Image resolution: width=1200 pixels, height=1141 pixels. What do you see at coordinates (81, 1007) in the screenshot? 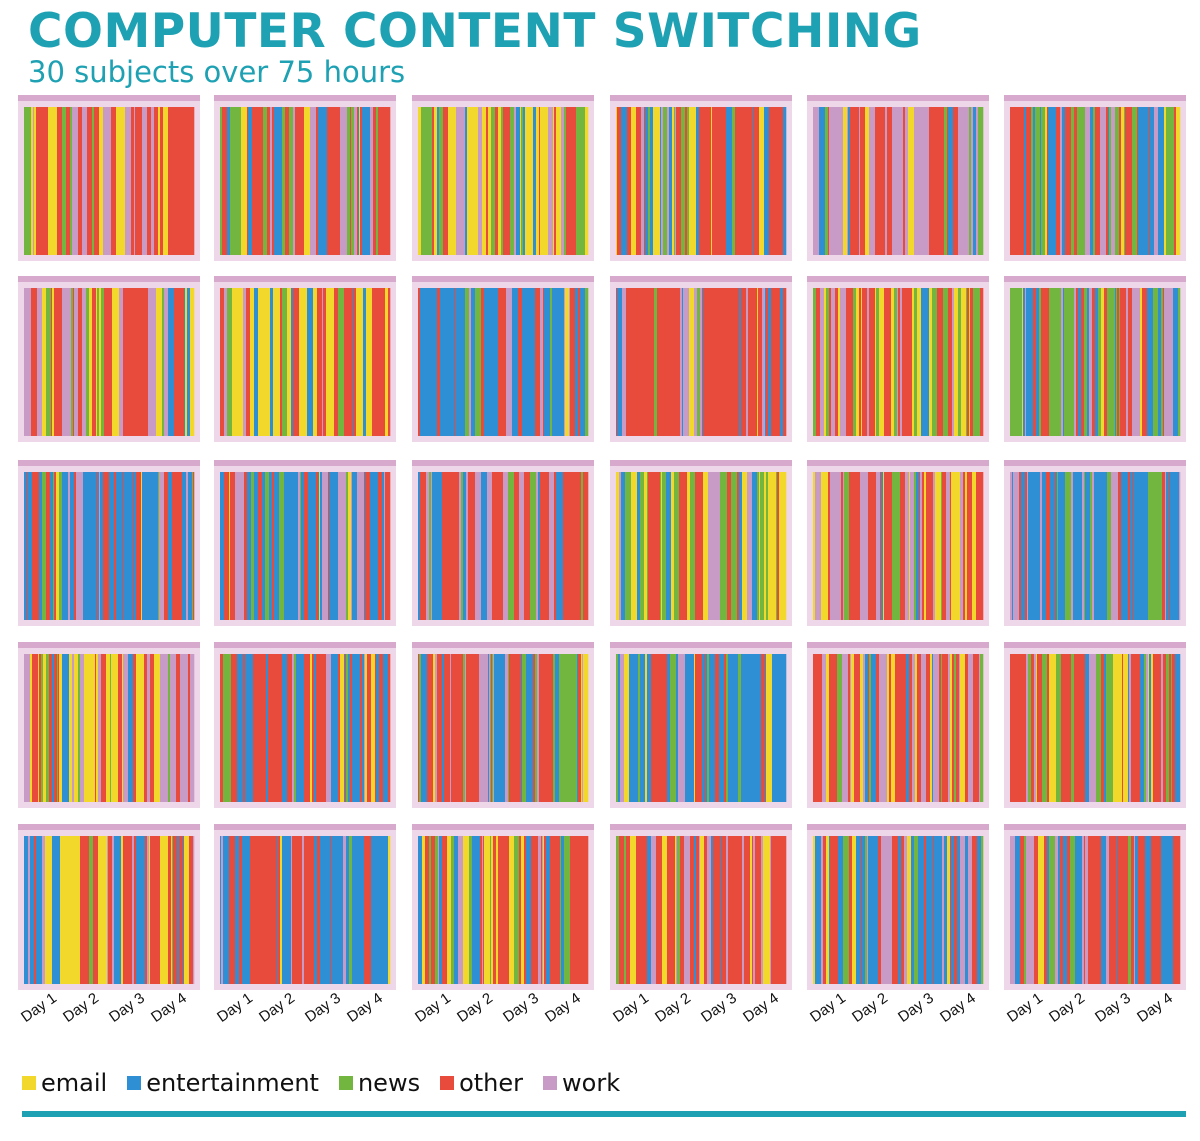
I see `x-tick-label: Day 2` at bounding box center [81, 1007].